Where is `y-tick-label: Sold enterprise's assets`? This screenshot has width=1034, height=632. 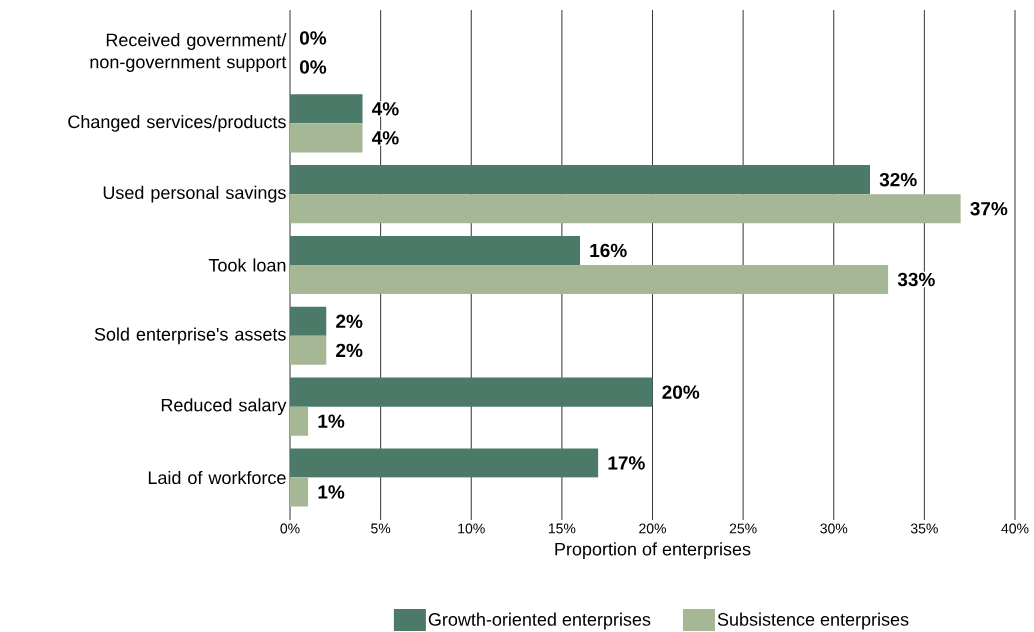 y-tick-label: Sold enterprise's assets is located at coordinates (190, 336).